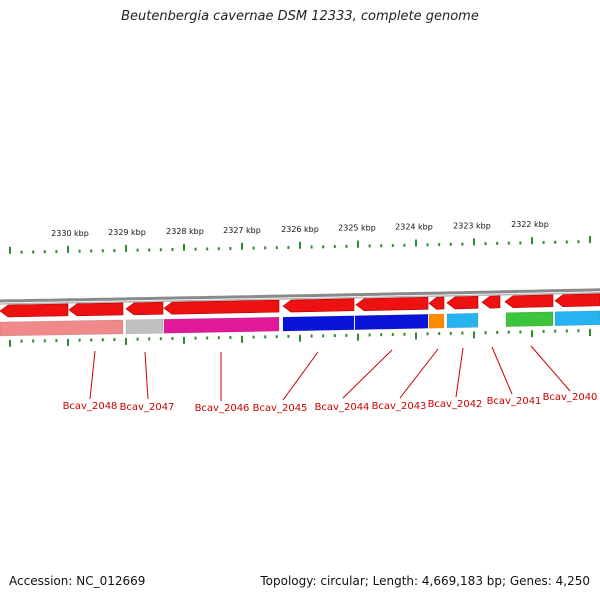 The height and width of the screenshot is (600, 600). I want to click on scale-label: 2326 kbp, so click(300, 229).